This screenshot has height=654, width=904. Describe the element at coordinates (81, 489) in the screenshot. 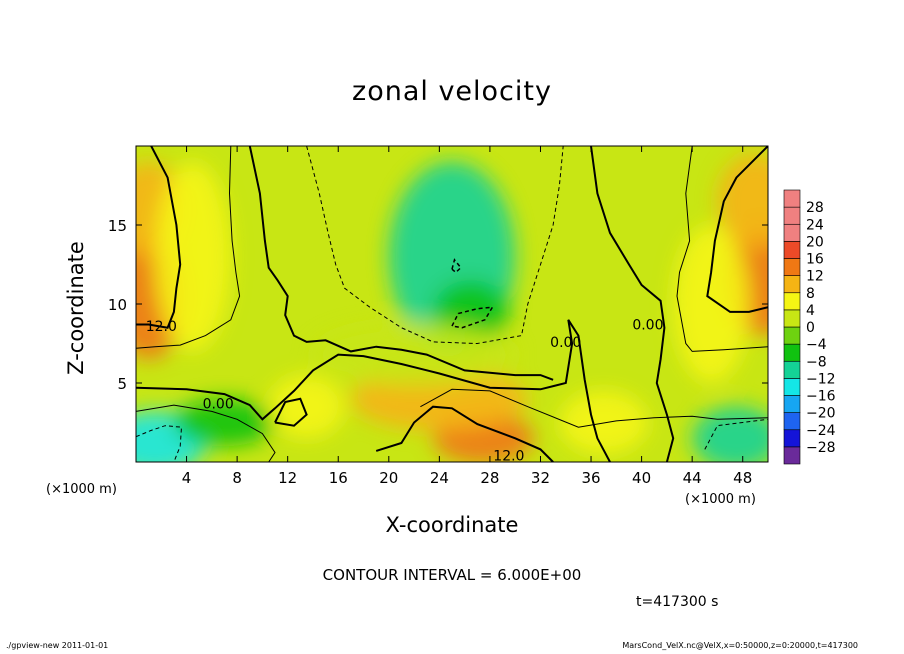

I see `x-unit-left: (×1000 m)` at that location.